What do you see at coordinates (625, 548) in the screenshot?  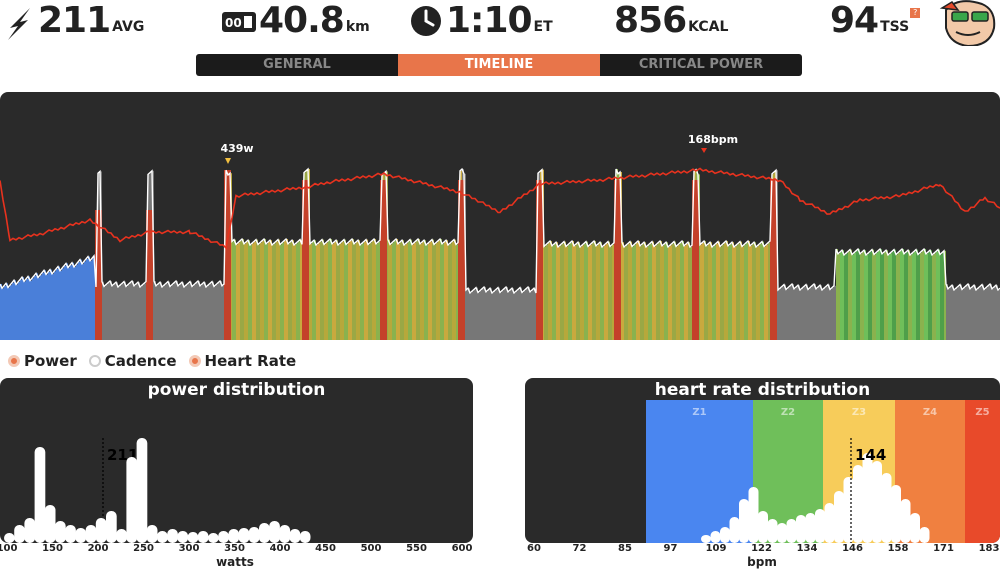 I see `heart-rate-axis-tick: 85` at bounding box center [625, 548].